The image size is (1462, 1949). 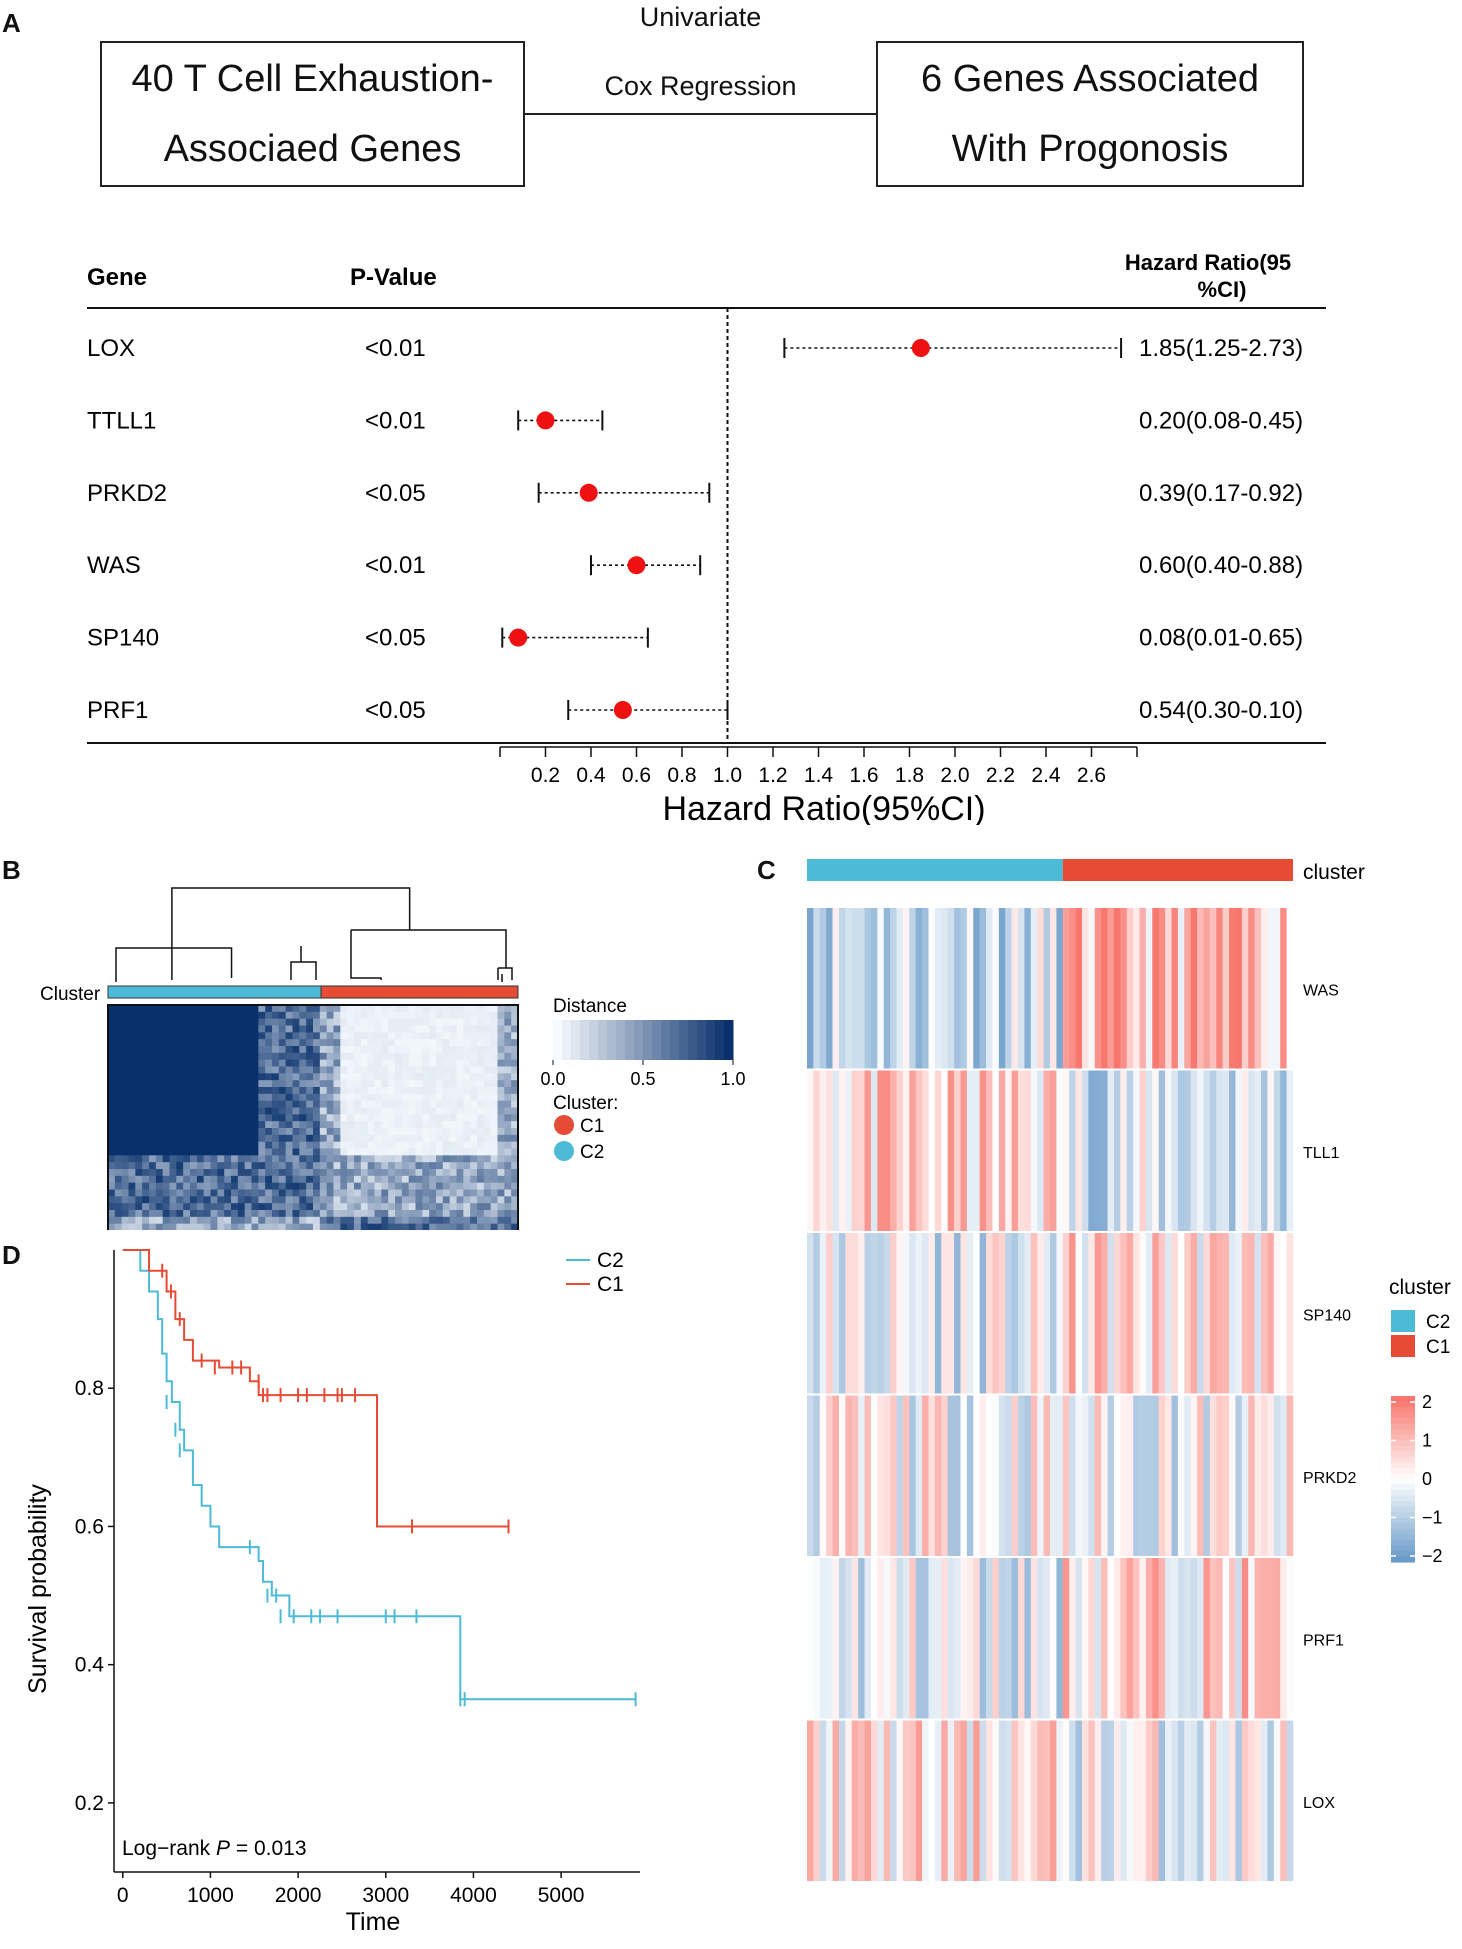 I want to click on hr-point-lox, so click(x=920, y=348).